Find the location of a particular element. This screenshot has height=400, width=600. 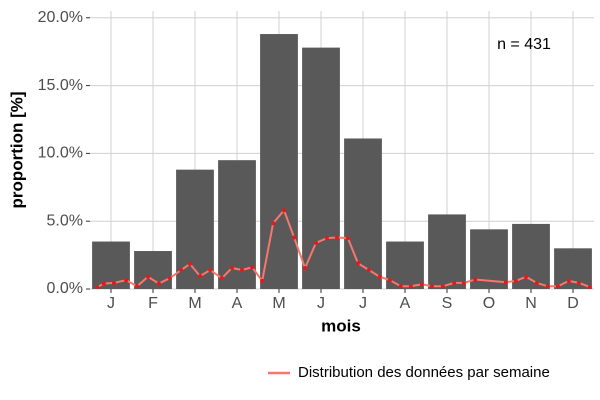

y-tick-label: 0.0% is located at coordinates (65, 288).